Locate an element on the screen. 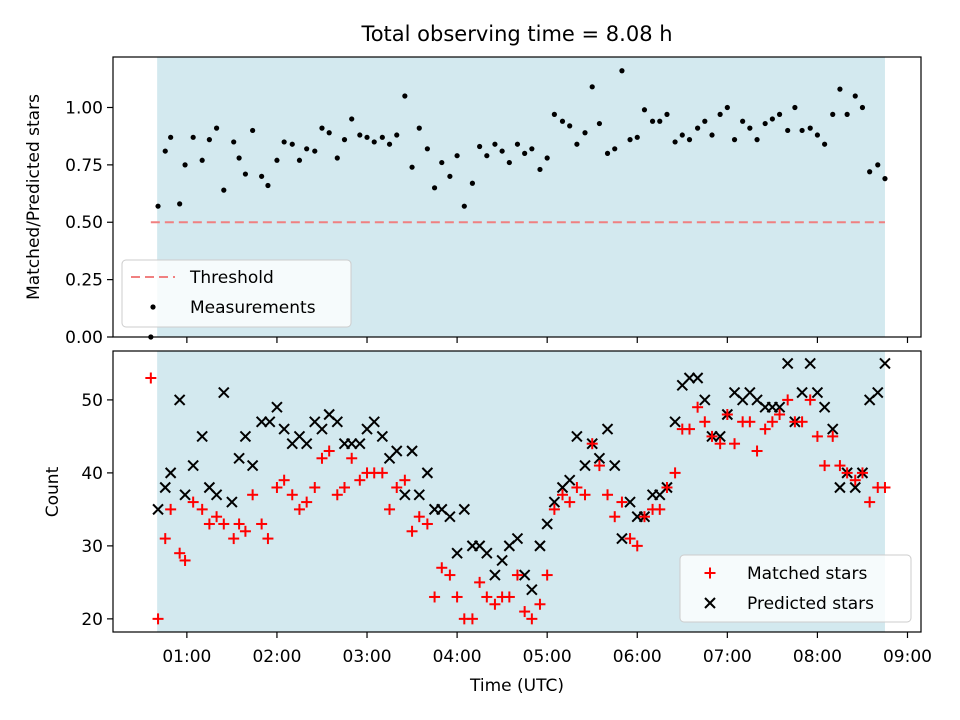  figure-title: Total observing time = 8.08 h is located at coordinates (516, 34).